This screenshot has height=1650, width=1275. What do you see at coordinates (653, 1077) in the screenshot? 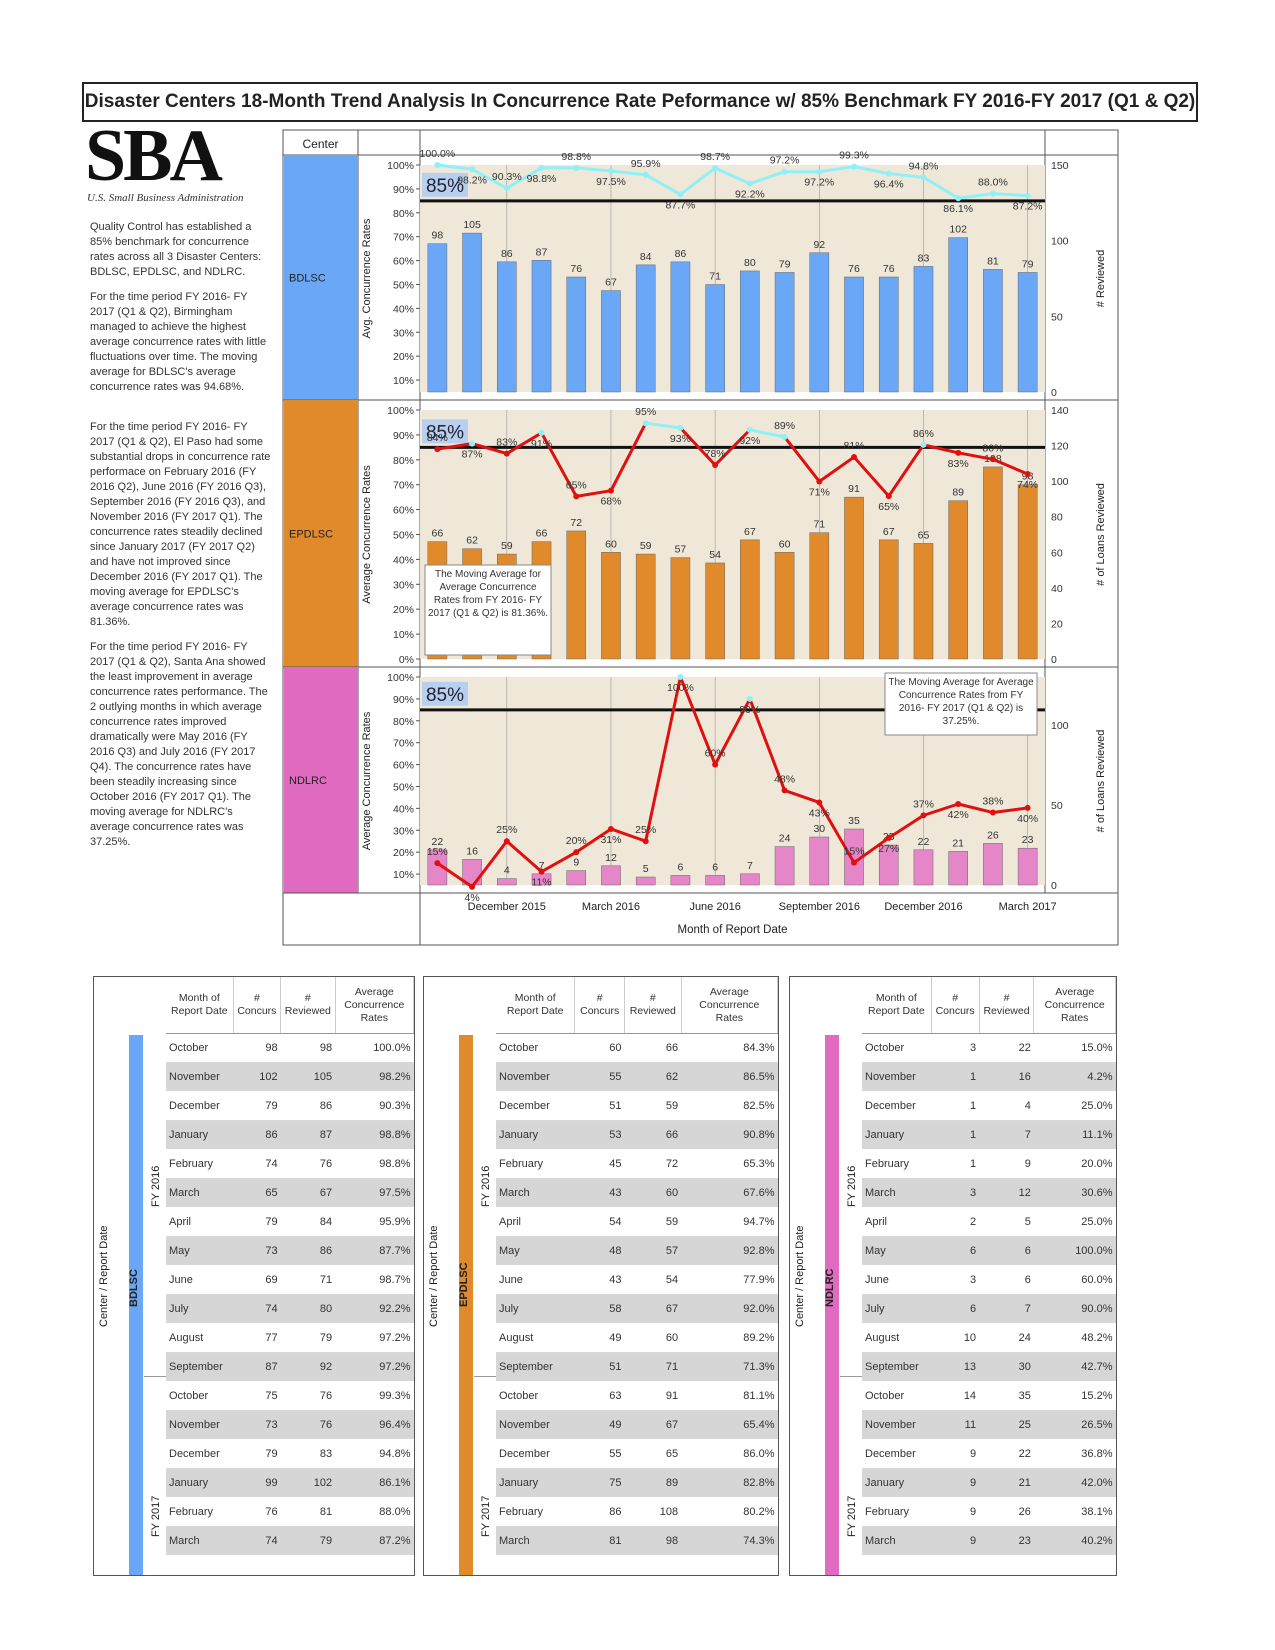
I see `cell-reviewed: 62` at bounding box center [653, 1077].